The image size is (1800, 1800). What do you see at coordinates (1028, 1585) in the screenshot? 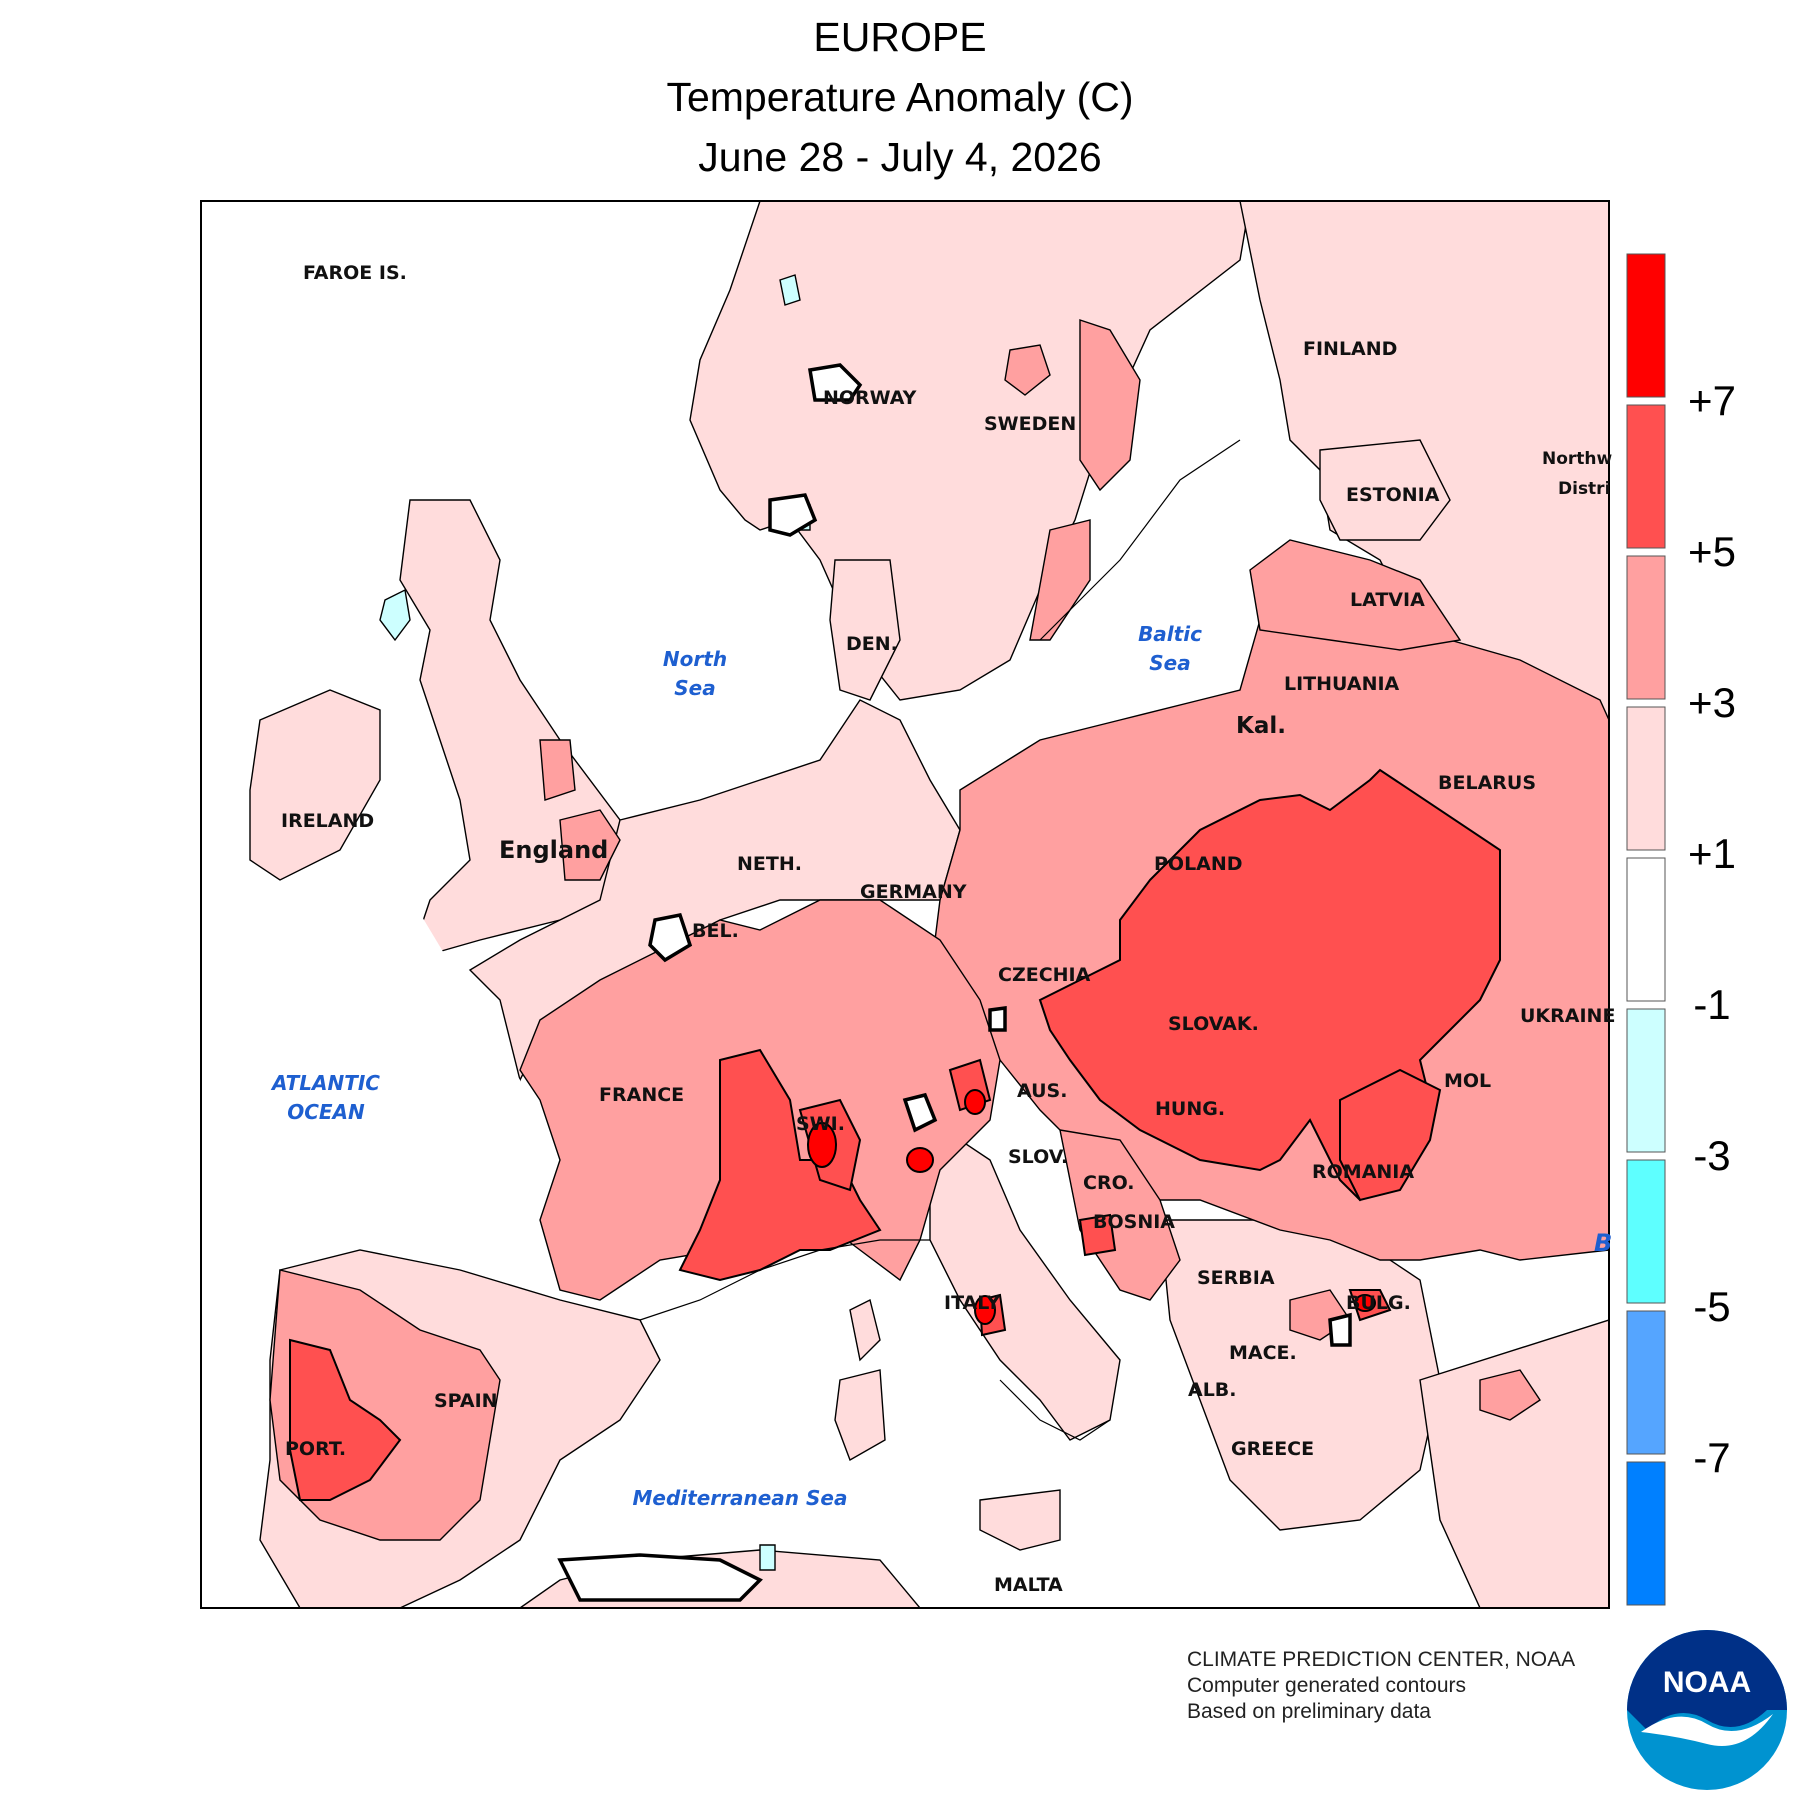
I see `label-malta: MALTA` at bounding box center [1028, 1585].